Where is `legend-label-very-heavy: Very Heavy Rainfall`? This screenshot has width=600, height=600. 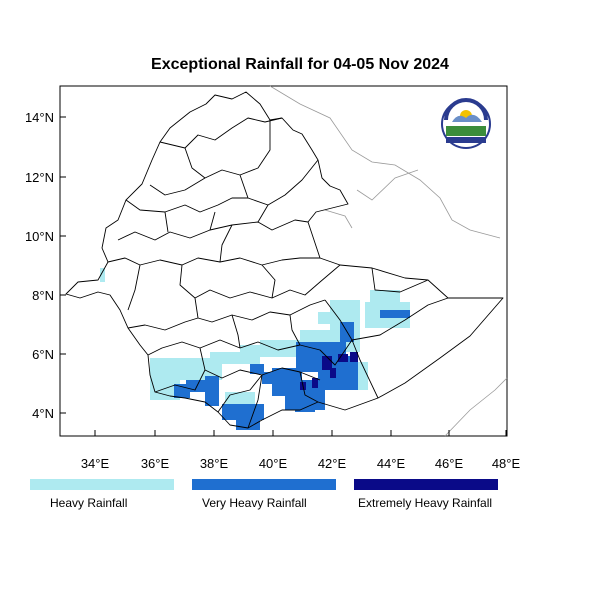
legend-label-very-heavy: Very Heavy Rainfall is located at coordinates (254, 503).